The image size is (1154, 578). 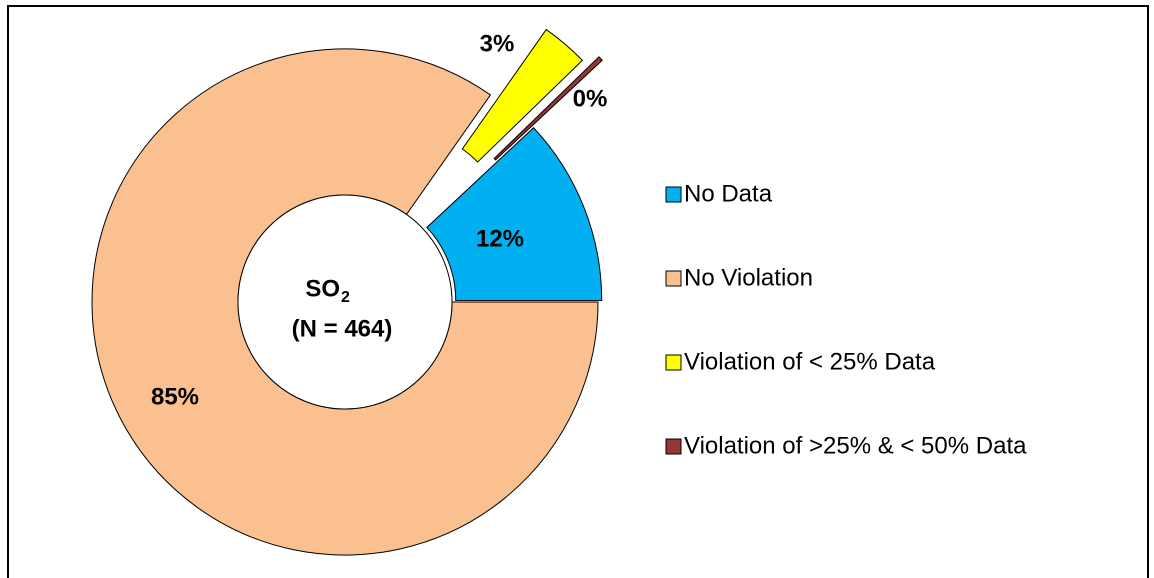 I want to click on center-label-line2: (N = 464), so click(x=342, y=328).